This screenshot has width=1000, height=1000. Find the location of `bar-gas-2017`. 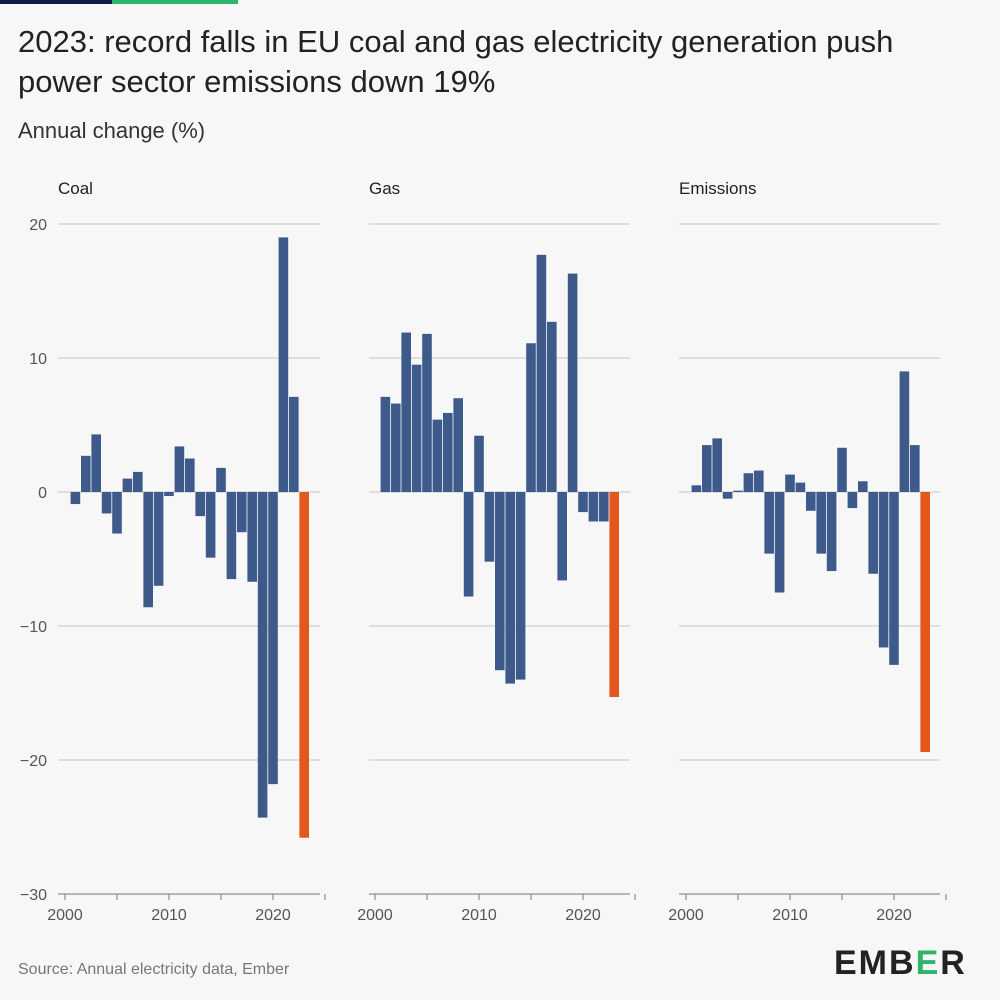

bar-gas-2017 is located at coordinates (552, 406).